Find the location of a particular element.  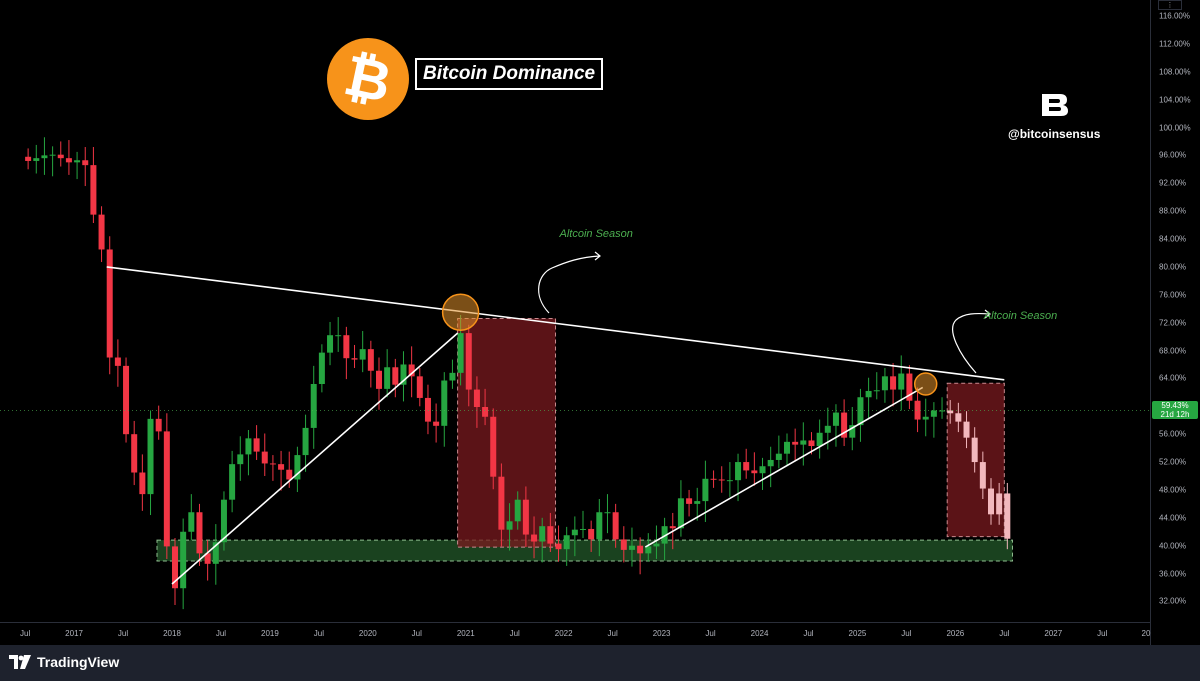

y-tick-label: 52.00% is located at coordinates (1173, 462).